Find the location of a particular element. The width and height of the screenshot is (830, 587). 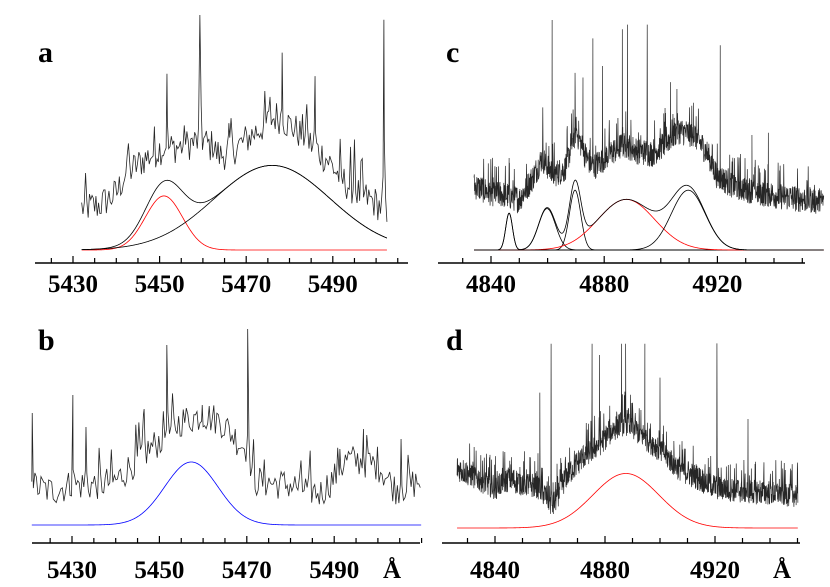

panel-label: d is located at coordinates (454, 340).